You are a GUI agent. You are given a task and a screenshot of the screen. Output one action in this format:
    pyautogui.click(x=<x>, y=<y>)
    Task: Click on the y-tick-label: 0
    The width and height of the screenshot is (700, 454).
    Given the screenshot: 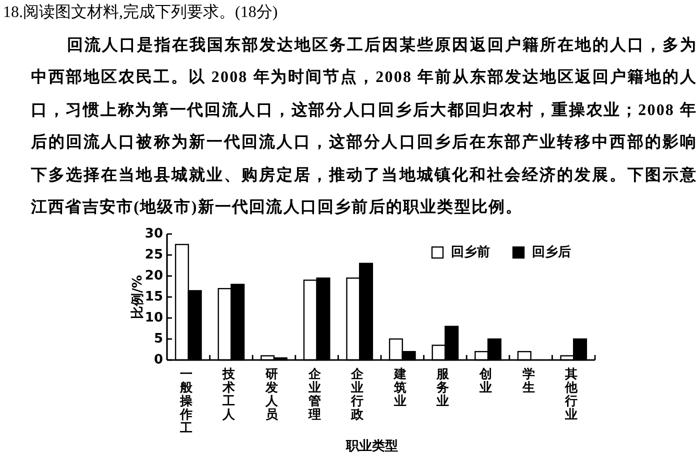 What is the action you would take?
    pyautogui.click(x=158, y=360)
    